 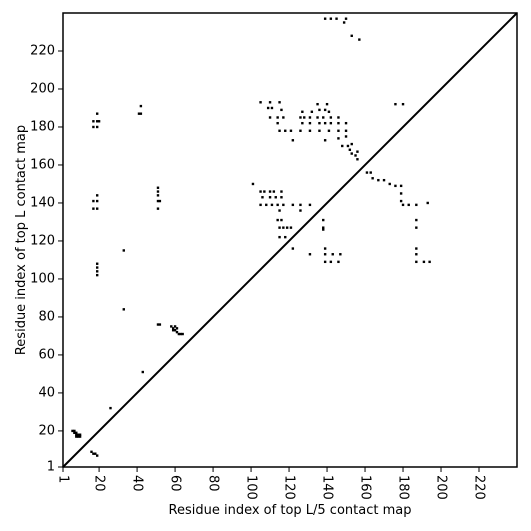 What do you see at coordinates (441, 487) in the screenshot?
I see `x-tick-label: 200` at bounding box center [441, 487].